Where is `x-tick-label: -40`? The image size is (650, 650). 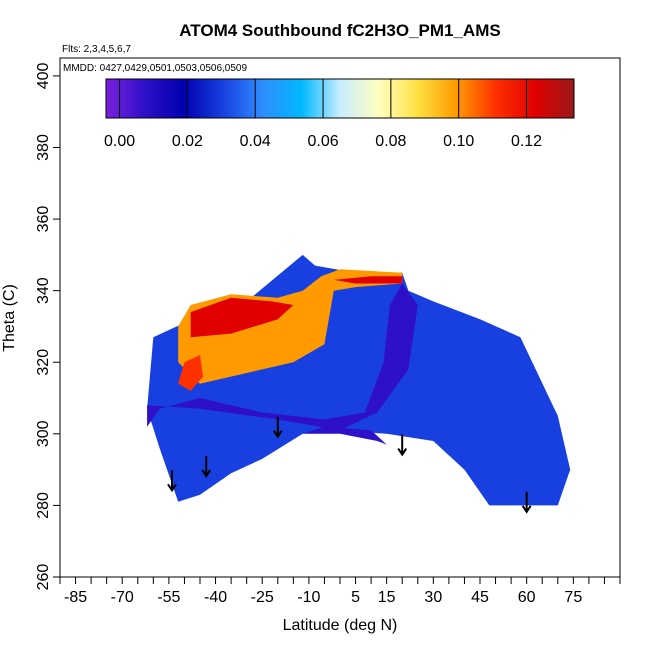 x-tick-label: -40 is located at coordinates (215, 597).